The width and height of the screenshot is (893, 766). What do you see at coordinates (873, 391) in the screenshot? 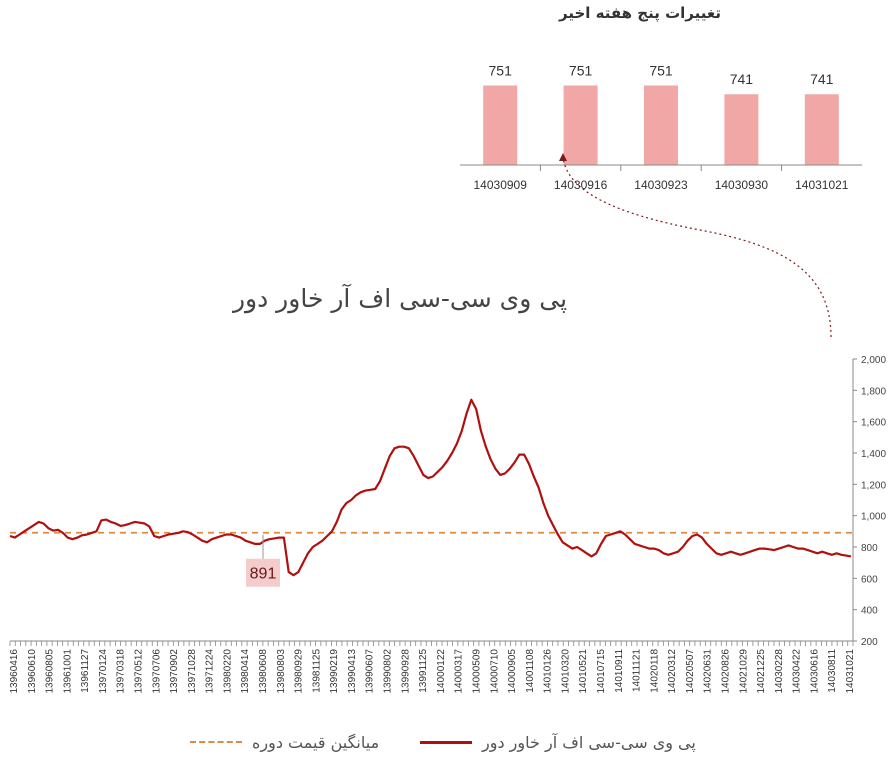
I see `y-tick-label: 1,800` at bounding box center [873, 391].